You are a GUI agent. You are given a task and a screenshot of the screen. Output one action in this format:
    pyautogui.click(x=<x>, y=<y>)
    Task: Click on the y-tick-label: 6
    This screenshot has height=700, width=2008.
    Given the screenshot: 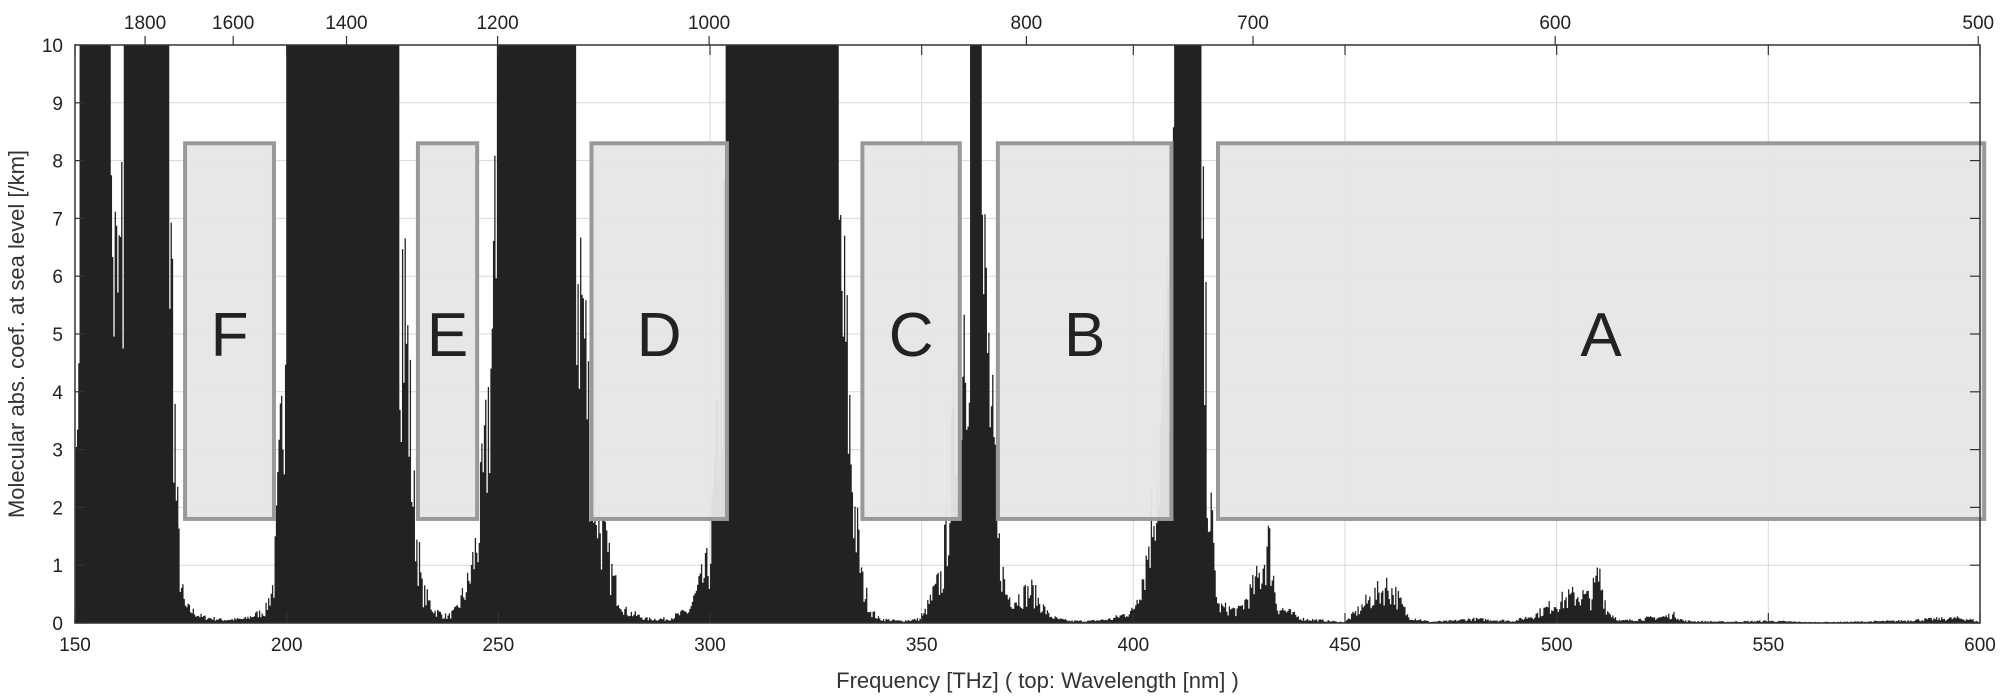 What is the action you would take?
    pyautogui.click(x=57, y=277)
    